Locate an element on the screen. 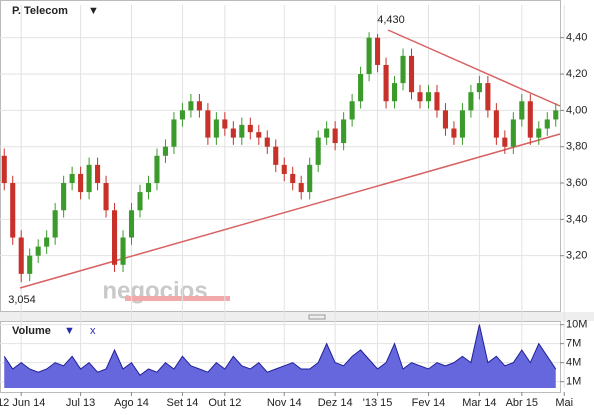 The height and width of the screenshot is (415, 594). y-tick-label: 3,20 is located at coordinates (576, 256).